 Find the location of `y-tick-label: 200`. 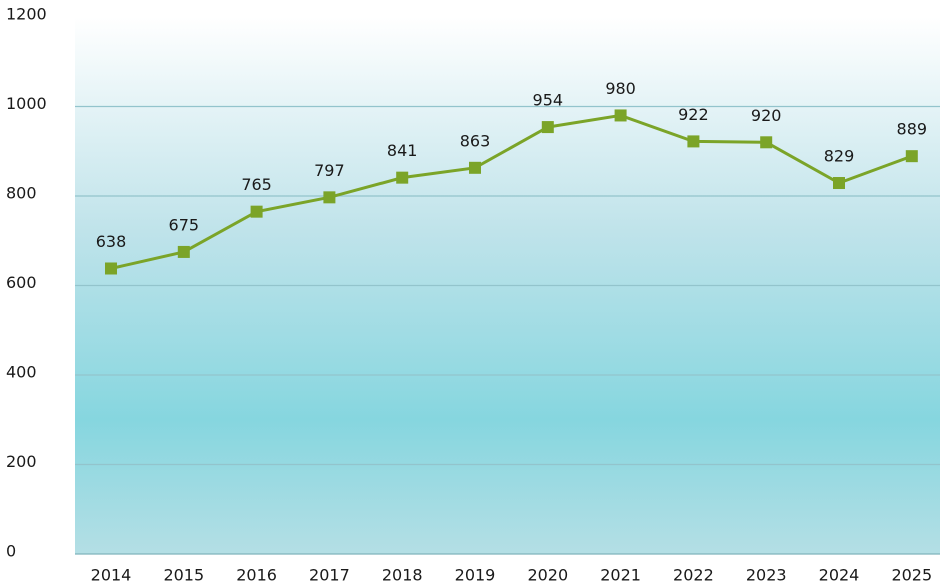

y-tick-label: 200 is located at coordinates (21, 461).